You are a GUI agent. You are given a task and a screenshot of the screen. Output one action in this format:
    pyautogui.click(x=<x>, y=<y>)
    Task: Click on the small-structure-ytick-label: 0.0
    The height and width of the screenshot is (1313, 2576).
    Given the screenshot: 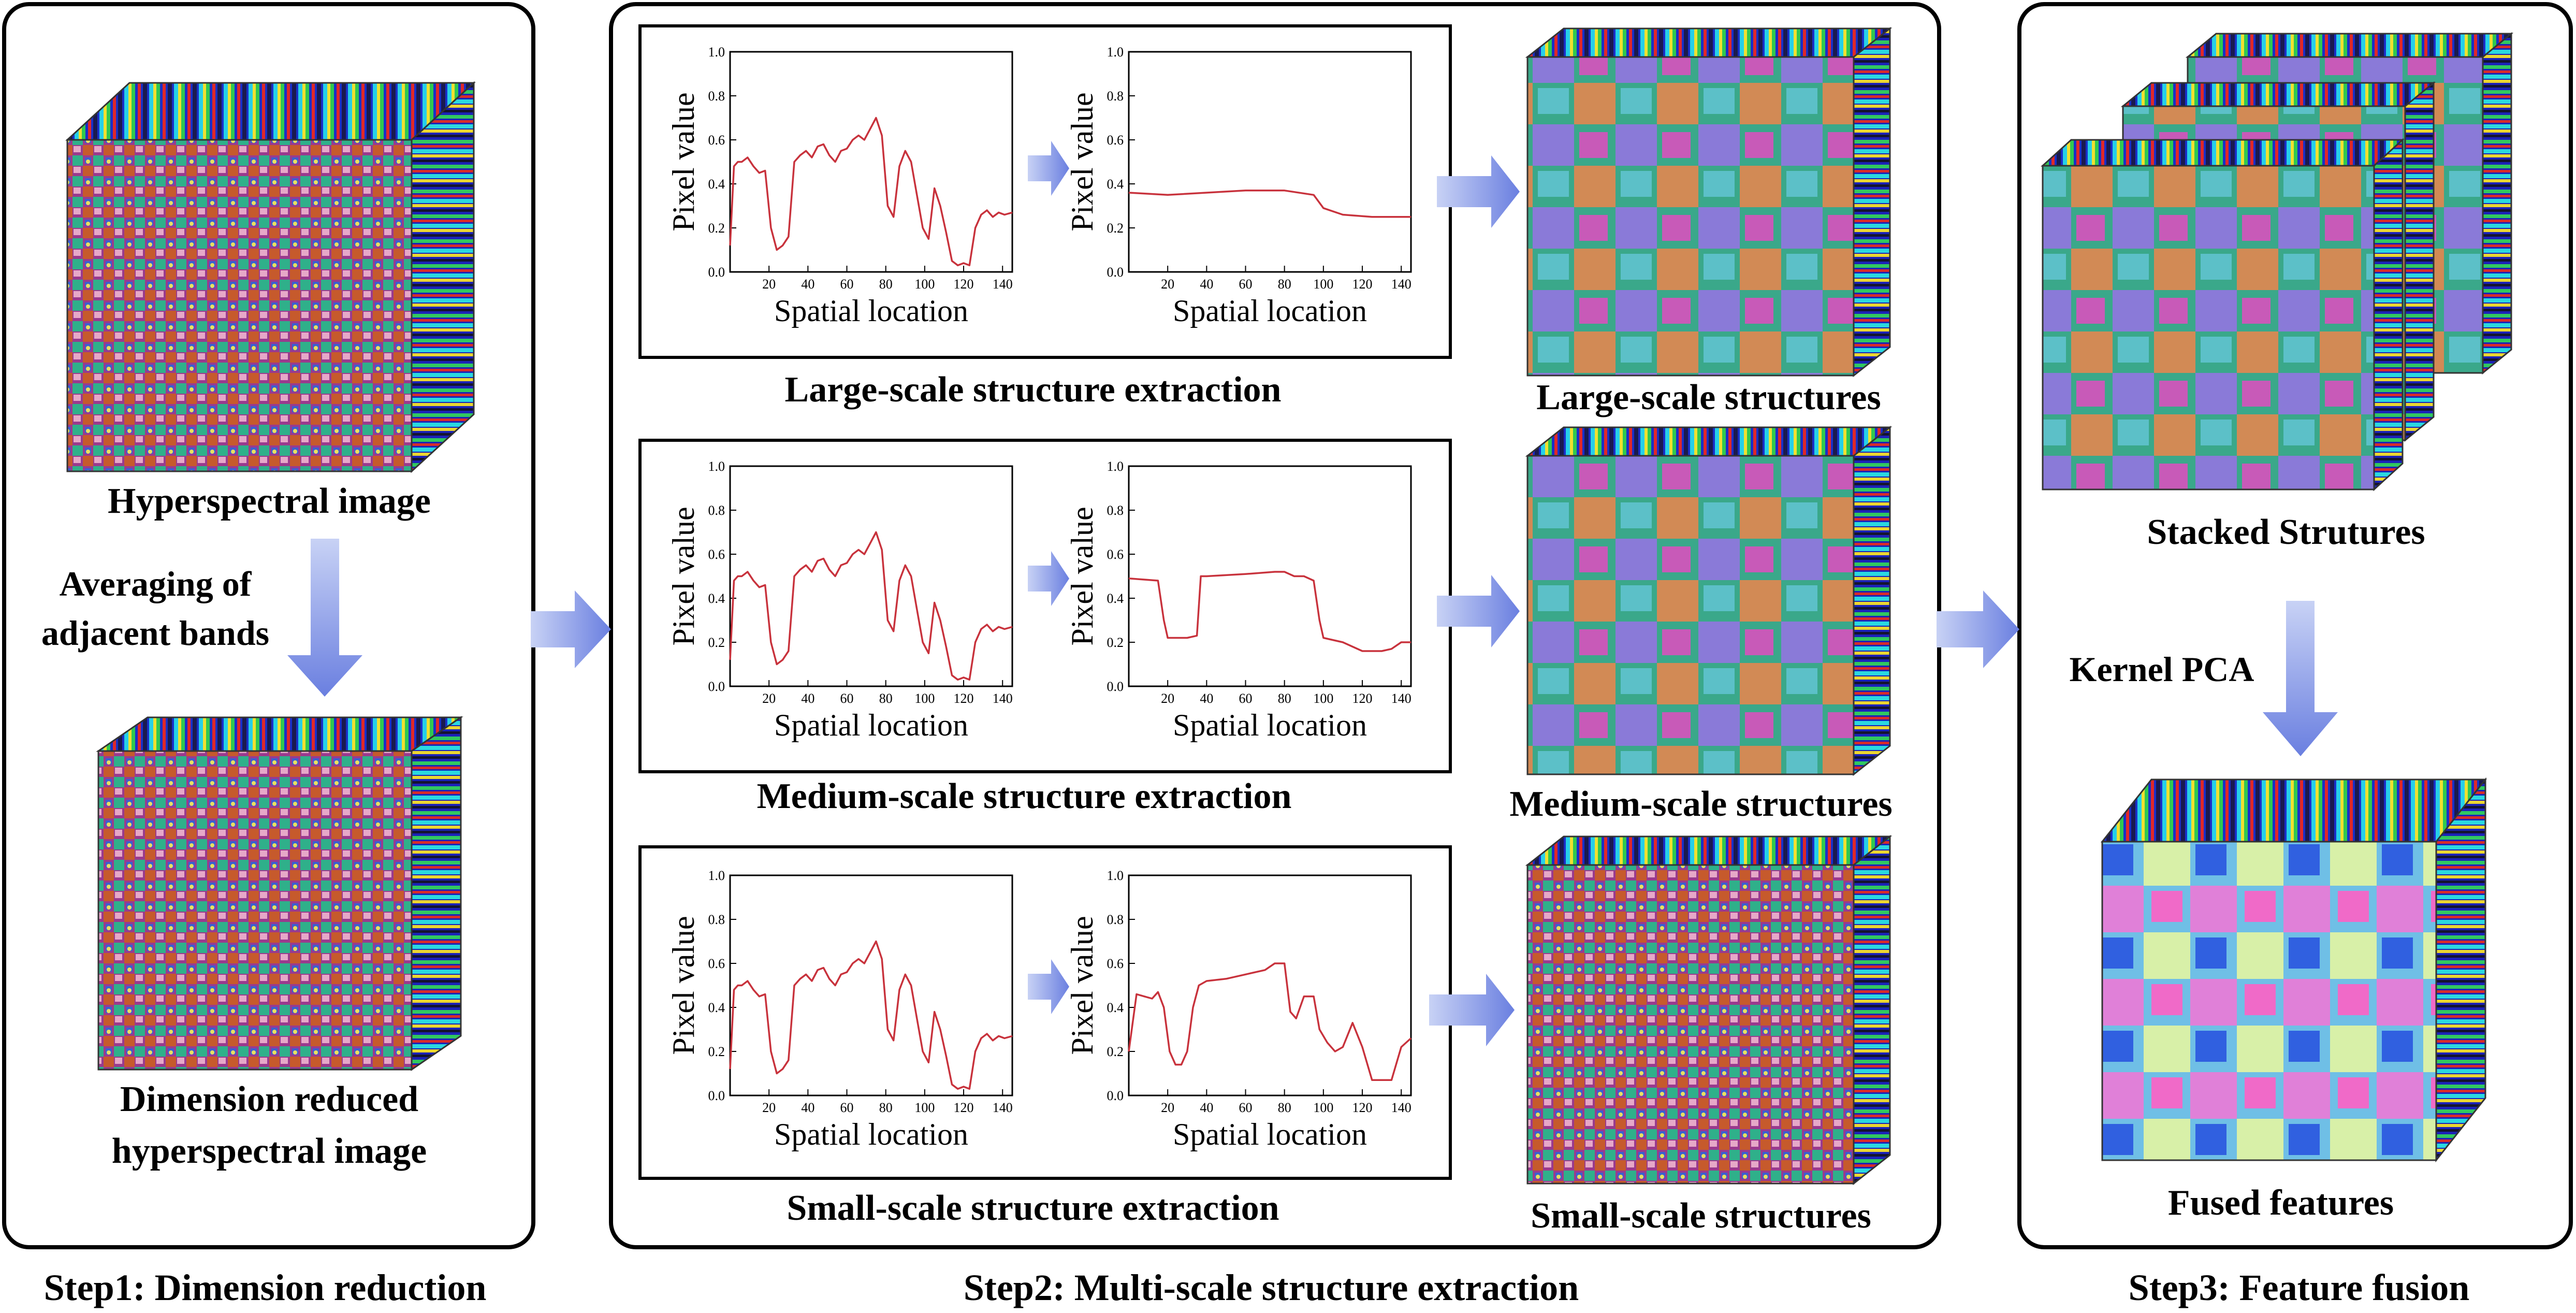 What is the action you would take?
    pyautogui.click(x=1116, y=1095)
    